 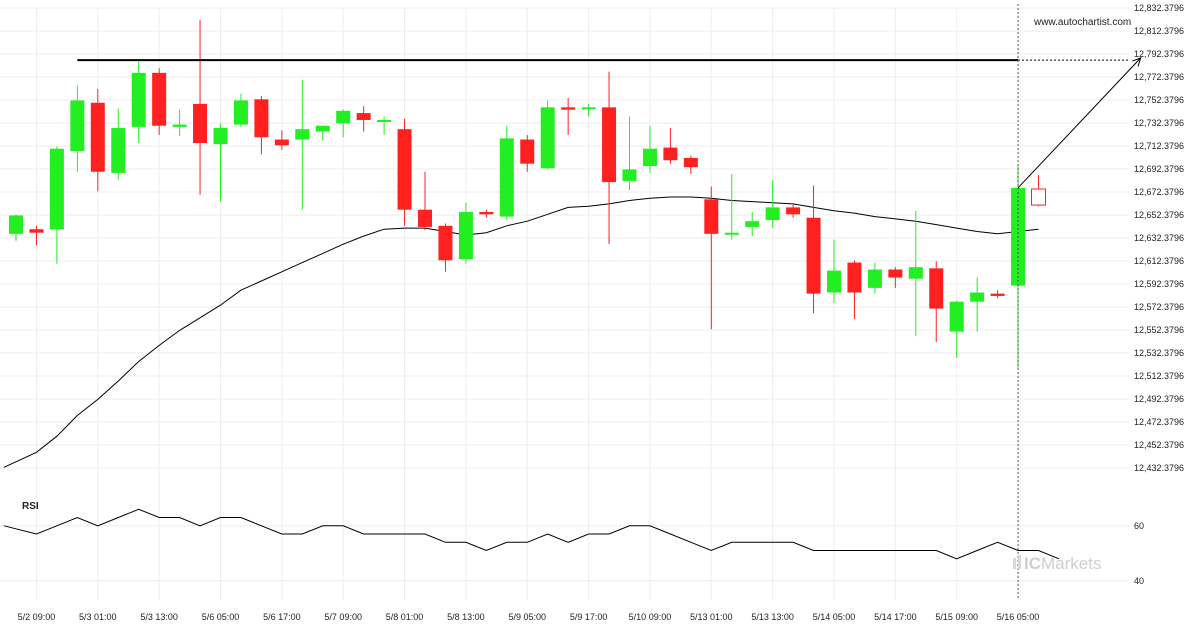 What do you see at coordinates (895, 617) in the screenshot?
I see `x-tick-label: 5/14 17:00` at bounding box center [895, 617].